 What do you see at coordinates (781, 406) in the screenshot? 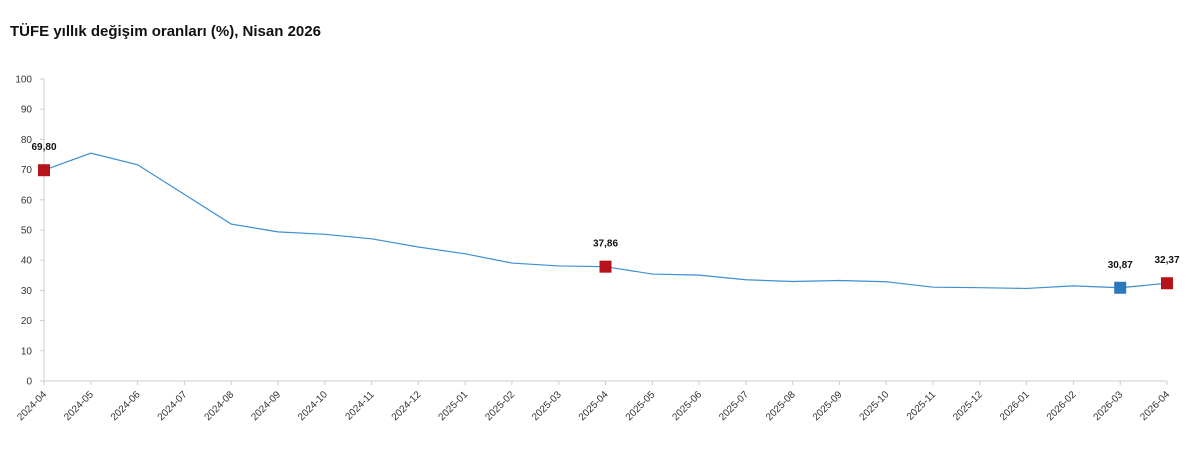
I see `x-tick-label: 2025-08` at bounding box center [781, 406].